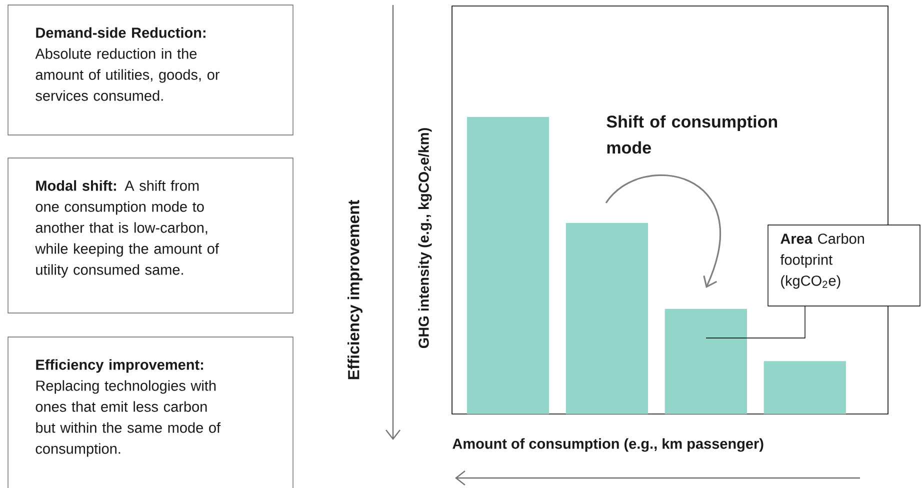 The image size is (922, 488). Describe the element at coordinates (692, 134) in the screenshot. I see `annotation: Shift of consumption mode` at that location.